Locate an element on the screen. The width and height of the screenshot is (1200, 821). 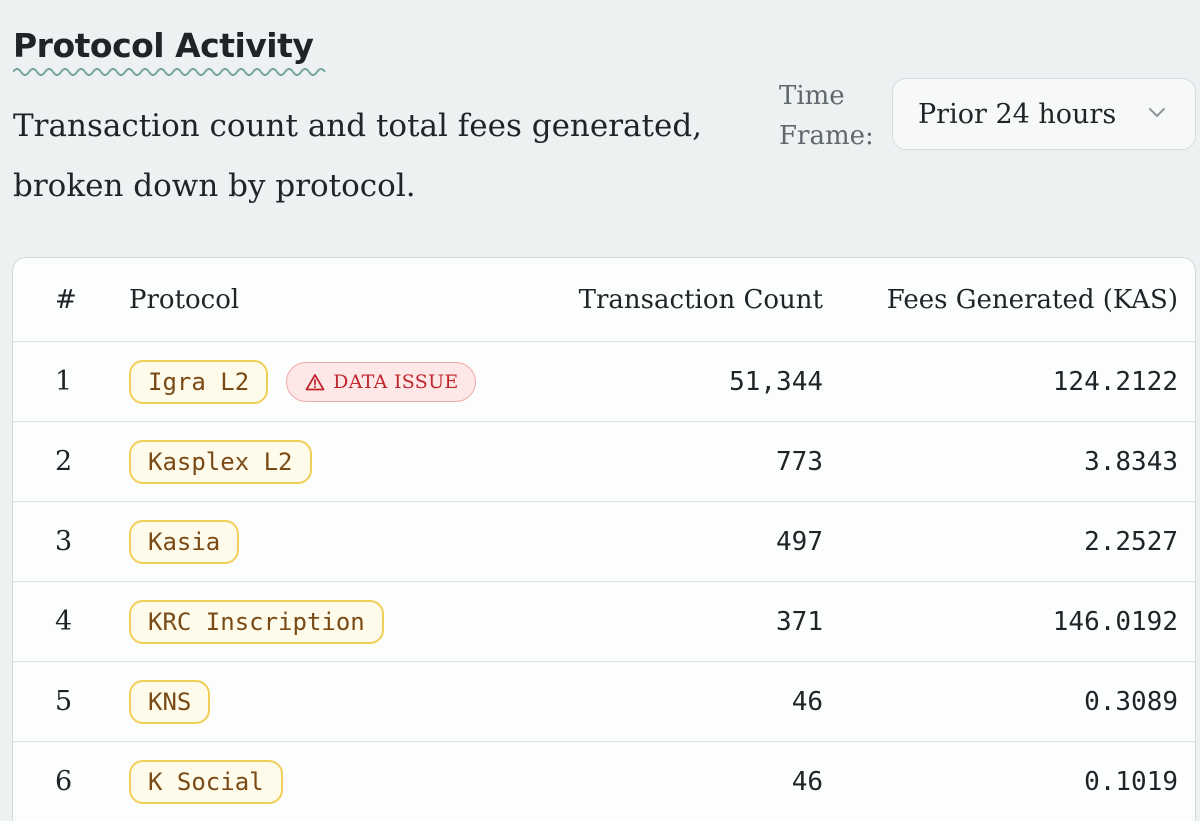
row-protocol-cell: Kasplex L2 is located at coordinates (339, 461).